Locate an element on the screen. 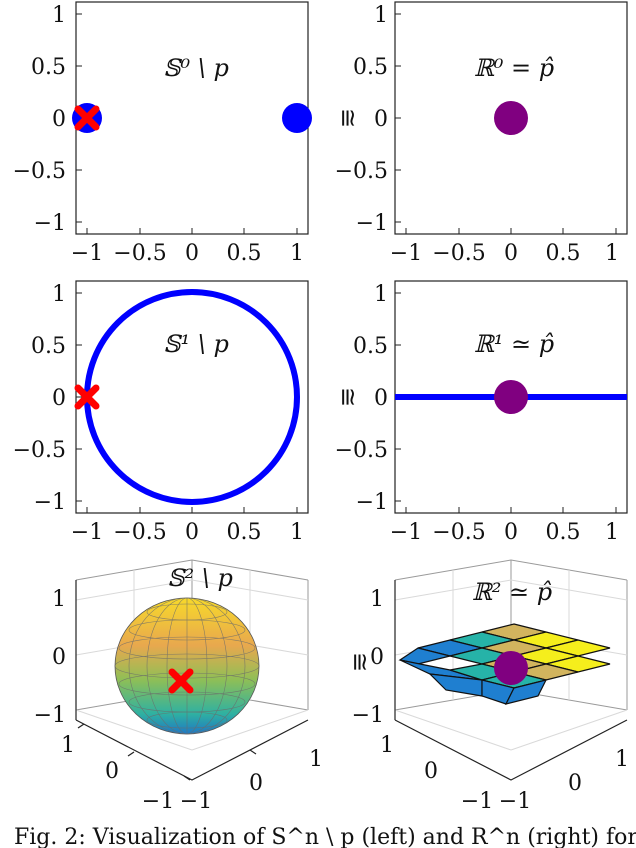 The width and height of the screenshot is (636, 848). series-circle is located at coordinates (192, 397).